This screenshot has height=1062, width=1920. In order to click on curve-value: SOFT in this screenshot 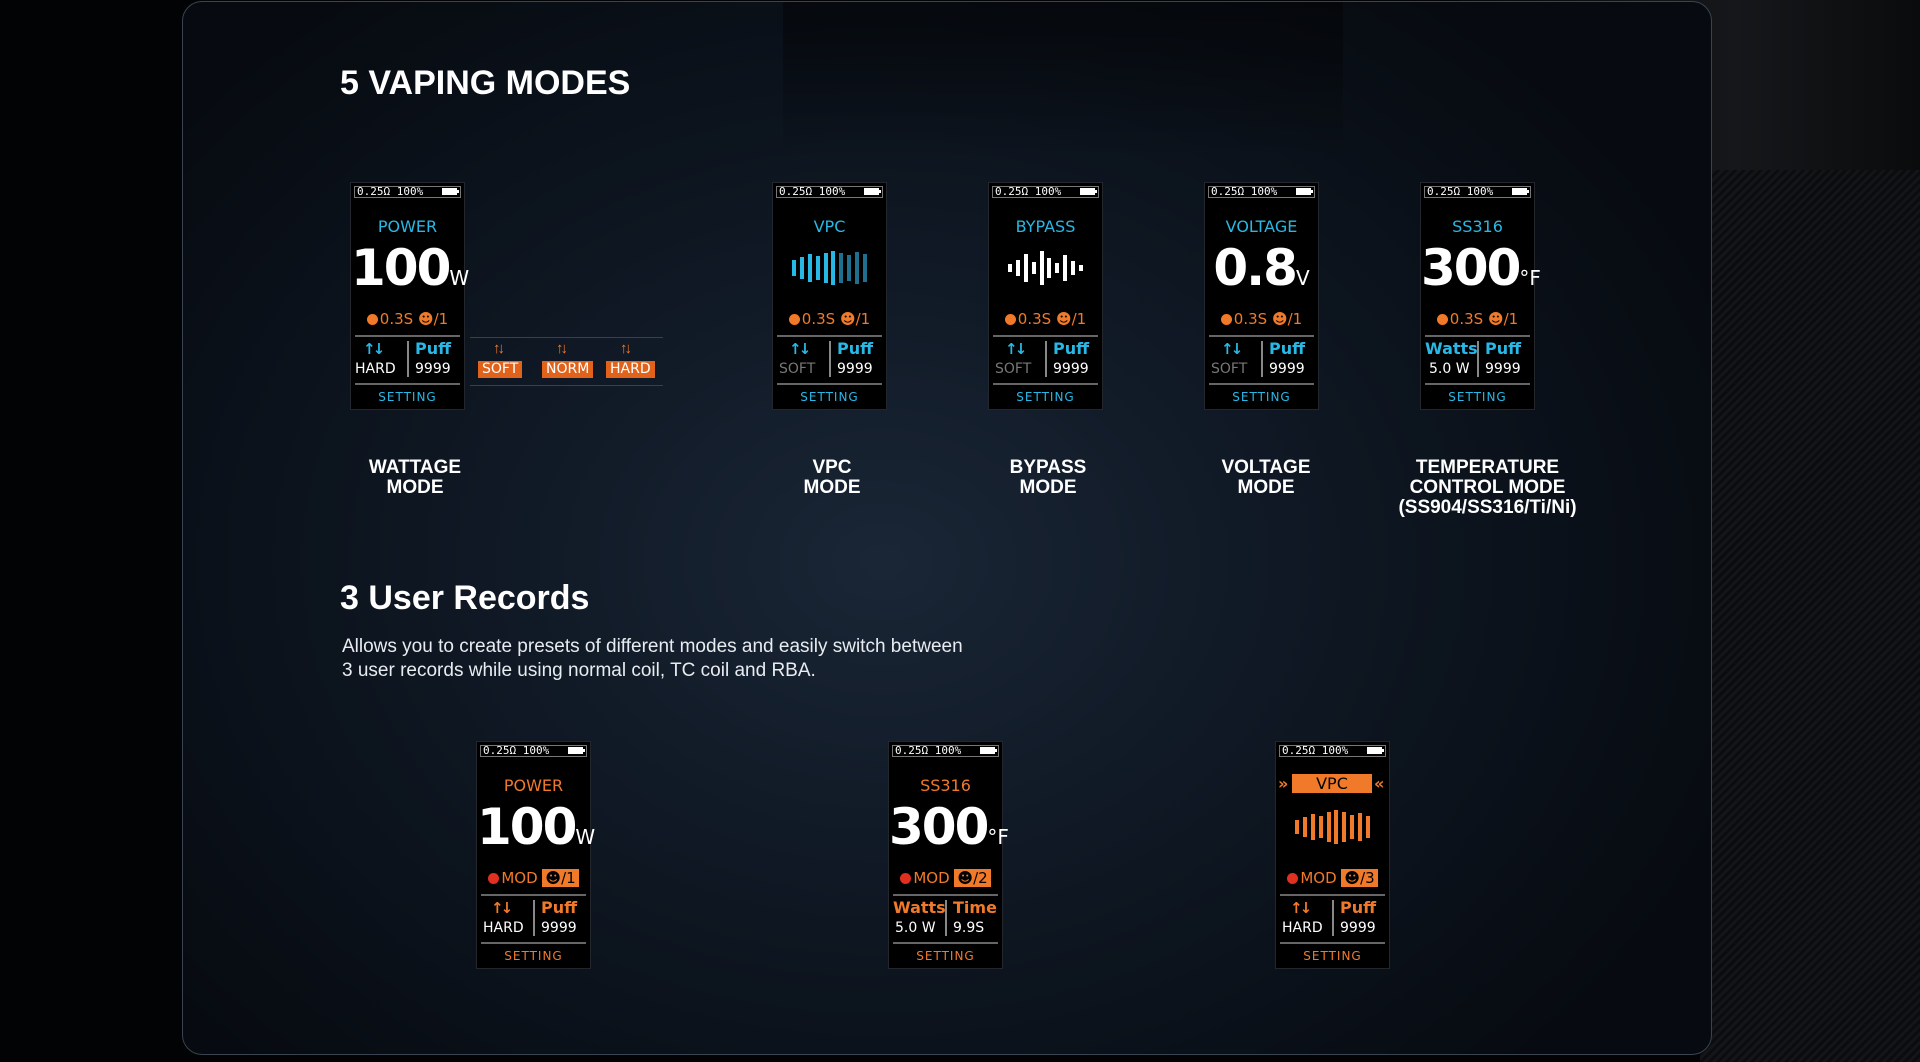, I will do `click(1013, 369)`.